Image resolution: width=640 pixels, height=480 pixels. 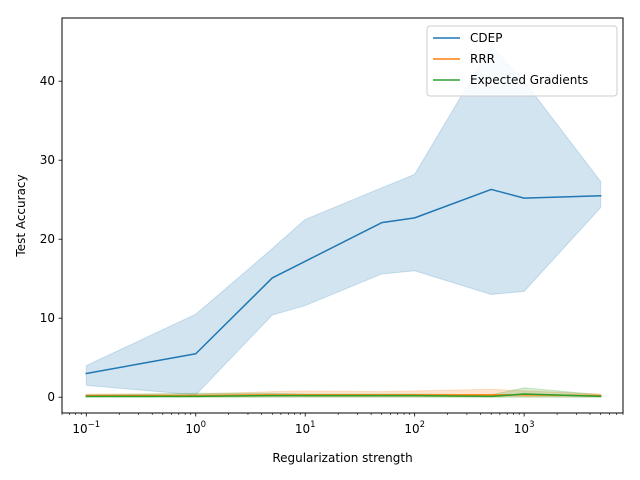 I want to click on y-tick-label: 40, so click(x=47, y=81).